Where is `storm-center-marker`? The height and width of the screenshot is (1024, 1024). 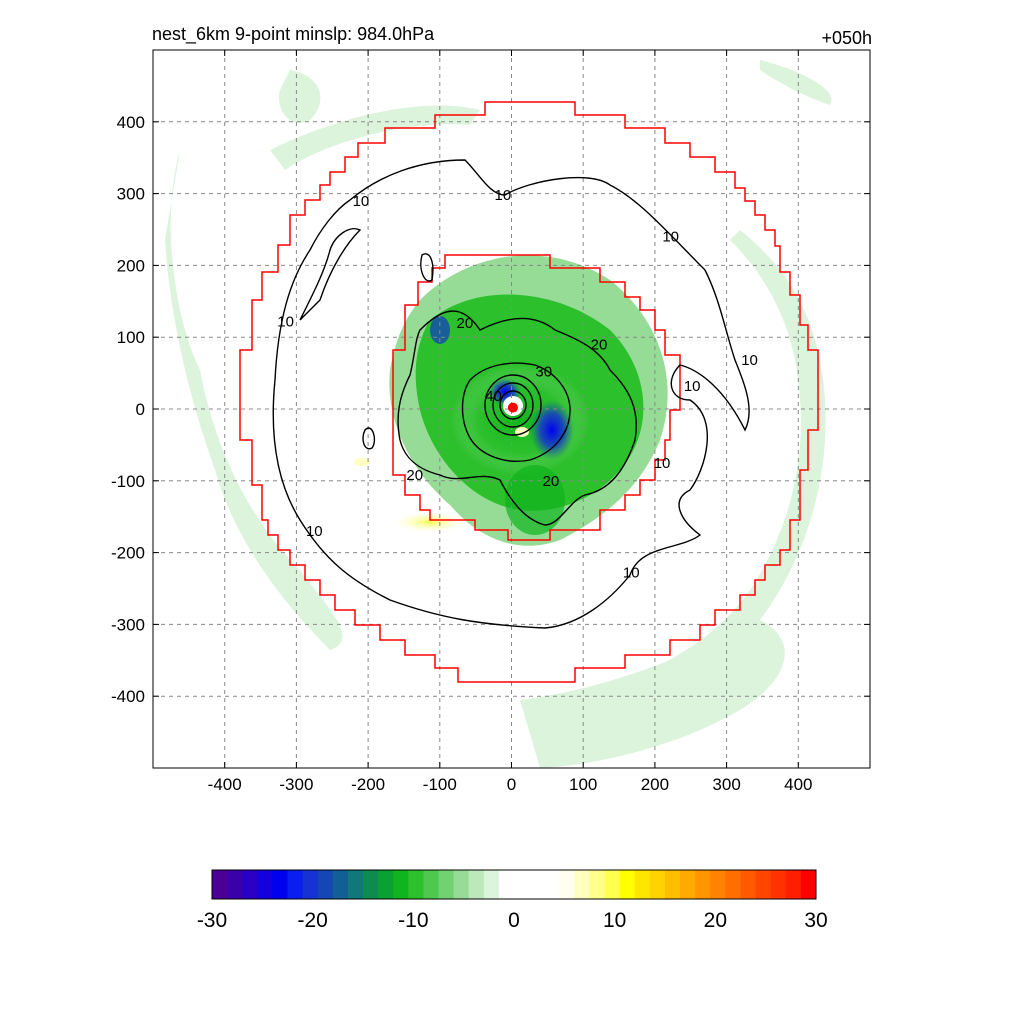 storm-center-marker is located at coordinates (512, 407).